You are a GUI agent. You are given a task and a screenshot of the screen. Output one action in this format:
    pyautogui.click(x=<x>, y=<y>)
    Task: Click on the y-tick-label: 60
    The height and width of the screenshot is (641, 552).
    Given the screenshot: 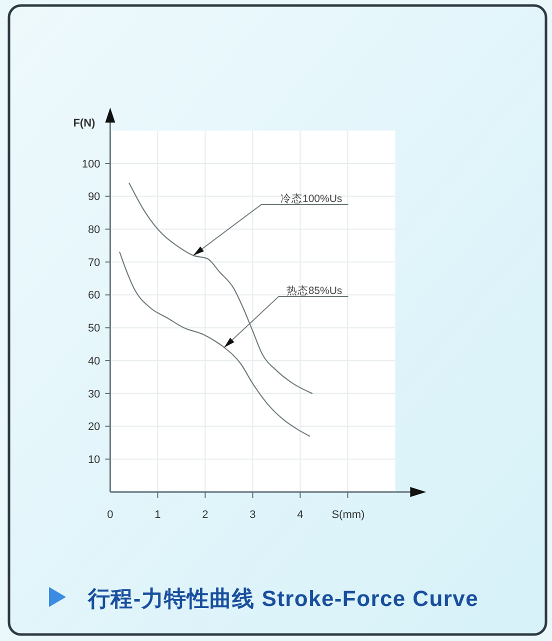 What is the action you would take?
    pyautogui.click(x=94, y=296)
    